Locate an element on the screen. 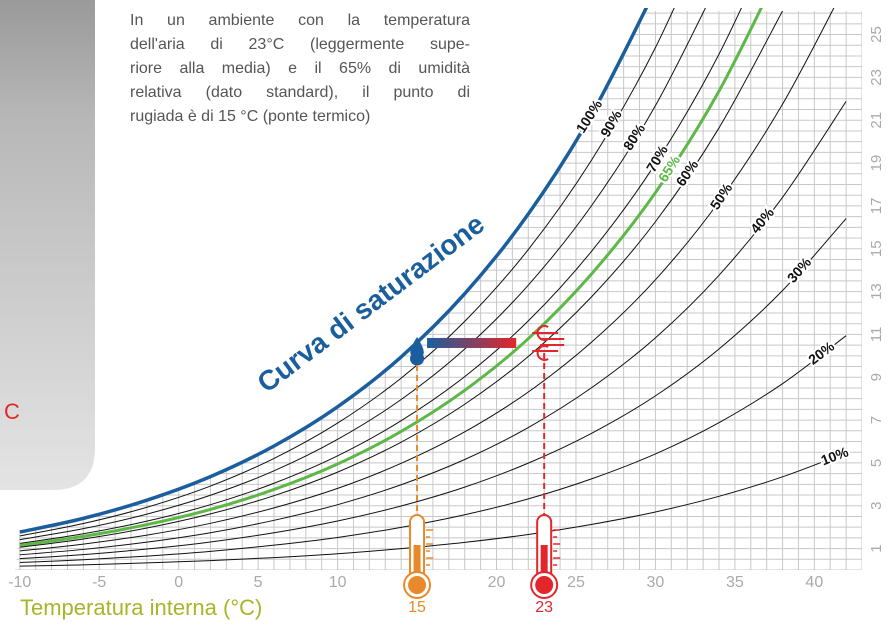 The image size is (887, 630). humidity-bar is located at coordinates (472, 342).